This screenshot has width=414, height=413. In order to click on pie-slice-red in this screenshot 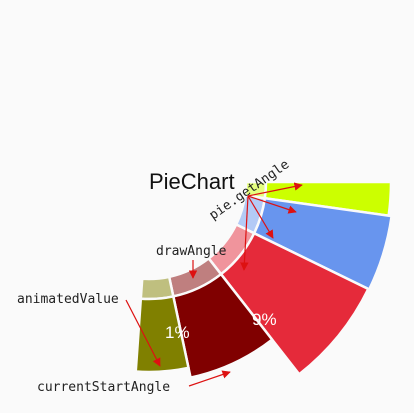, I will do `click(294, 304)`.